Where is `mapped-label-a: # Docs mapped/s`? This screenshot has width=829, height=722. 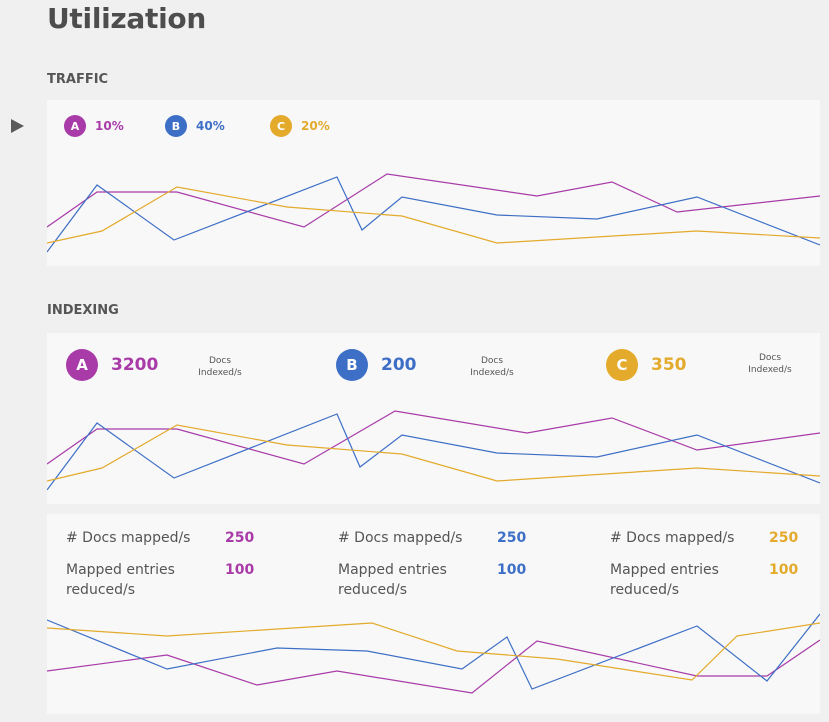 mapped-label-a: # Docs mapped/s is located at coordinates (128, 538).